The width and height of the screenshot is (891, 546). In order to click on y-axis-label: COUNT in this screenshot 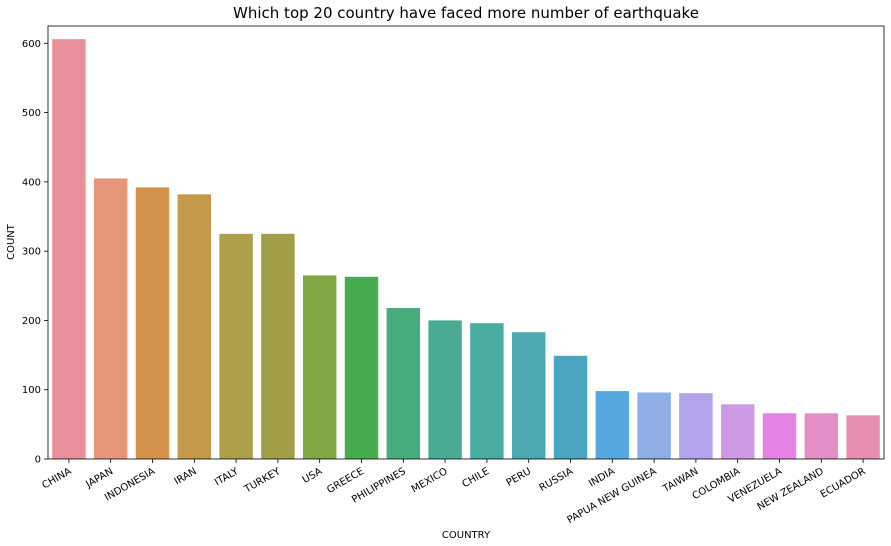, I will do `click(11, 241)`.